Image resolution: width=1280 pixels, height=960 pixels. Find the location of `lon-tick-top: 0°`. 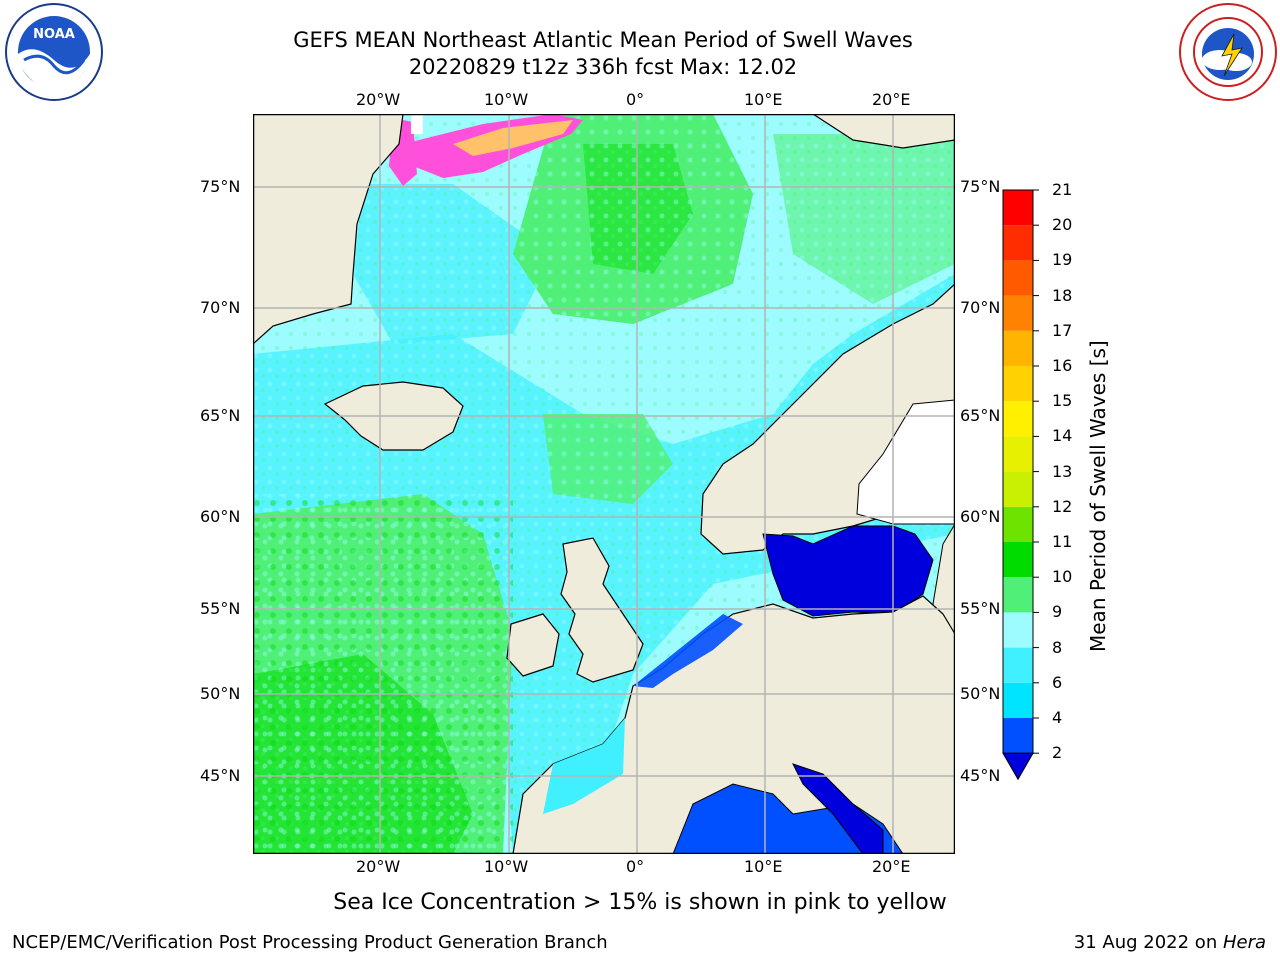

lon-tick-top: 0° is located at coordinates (635, 99).